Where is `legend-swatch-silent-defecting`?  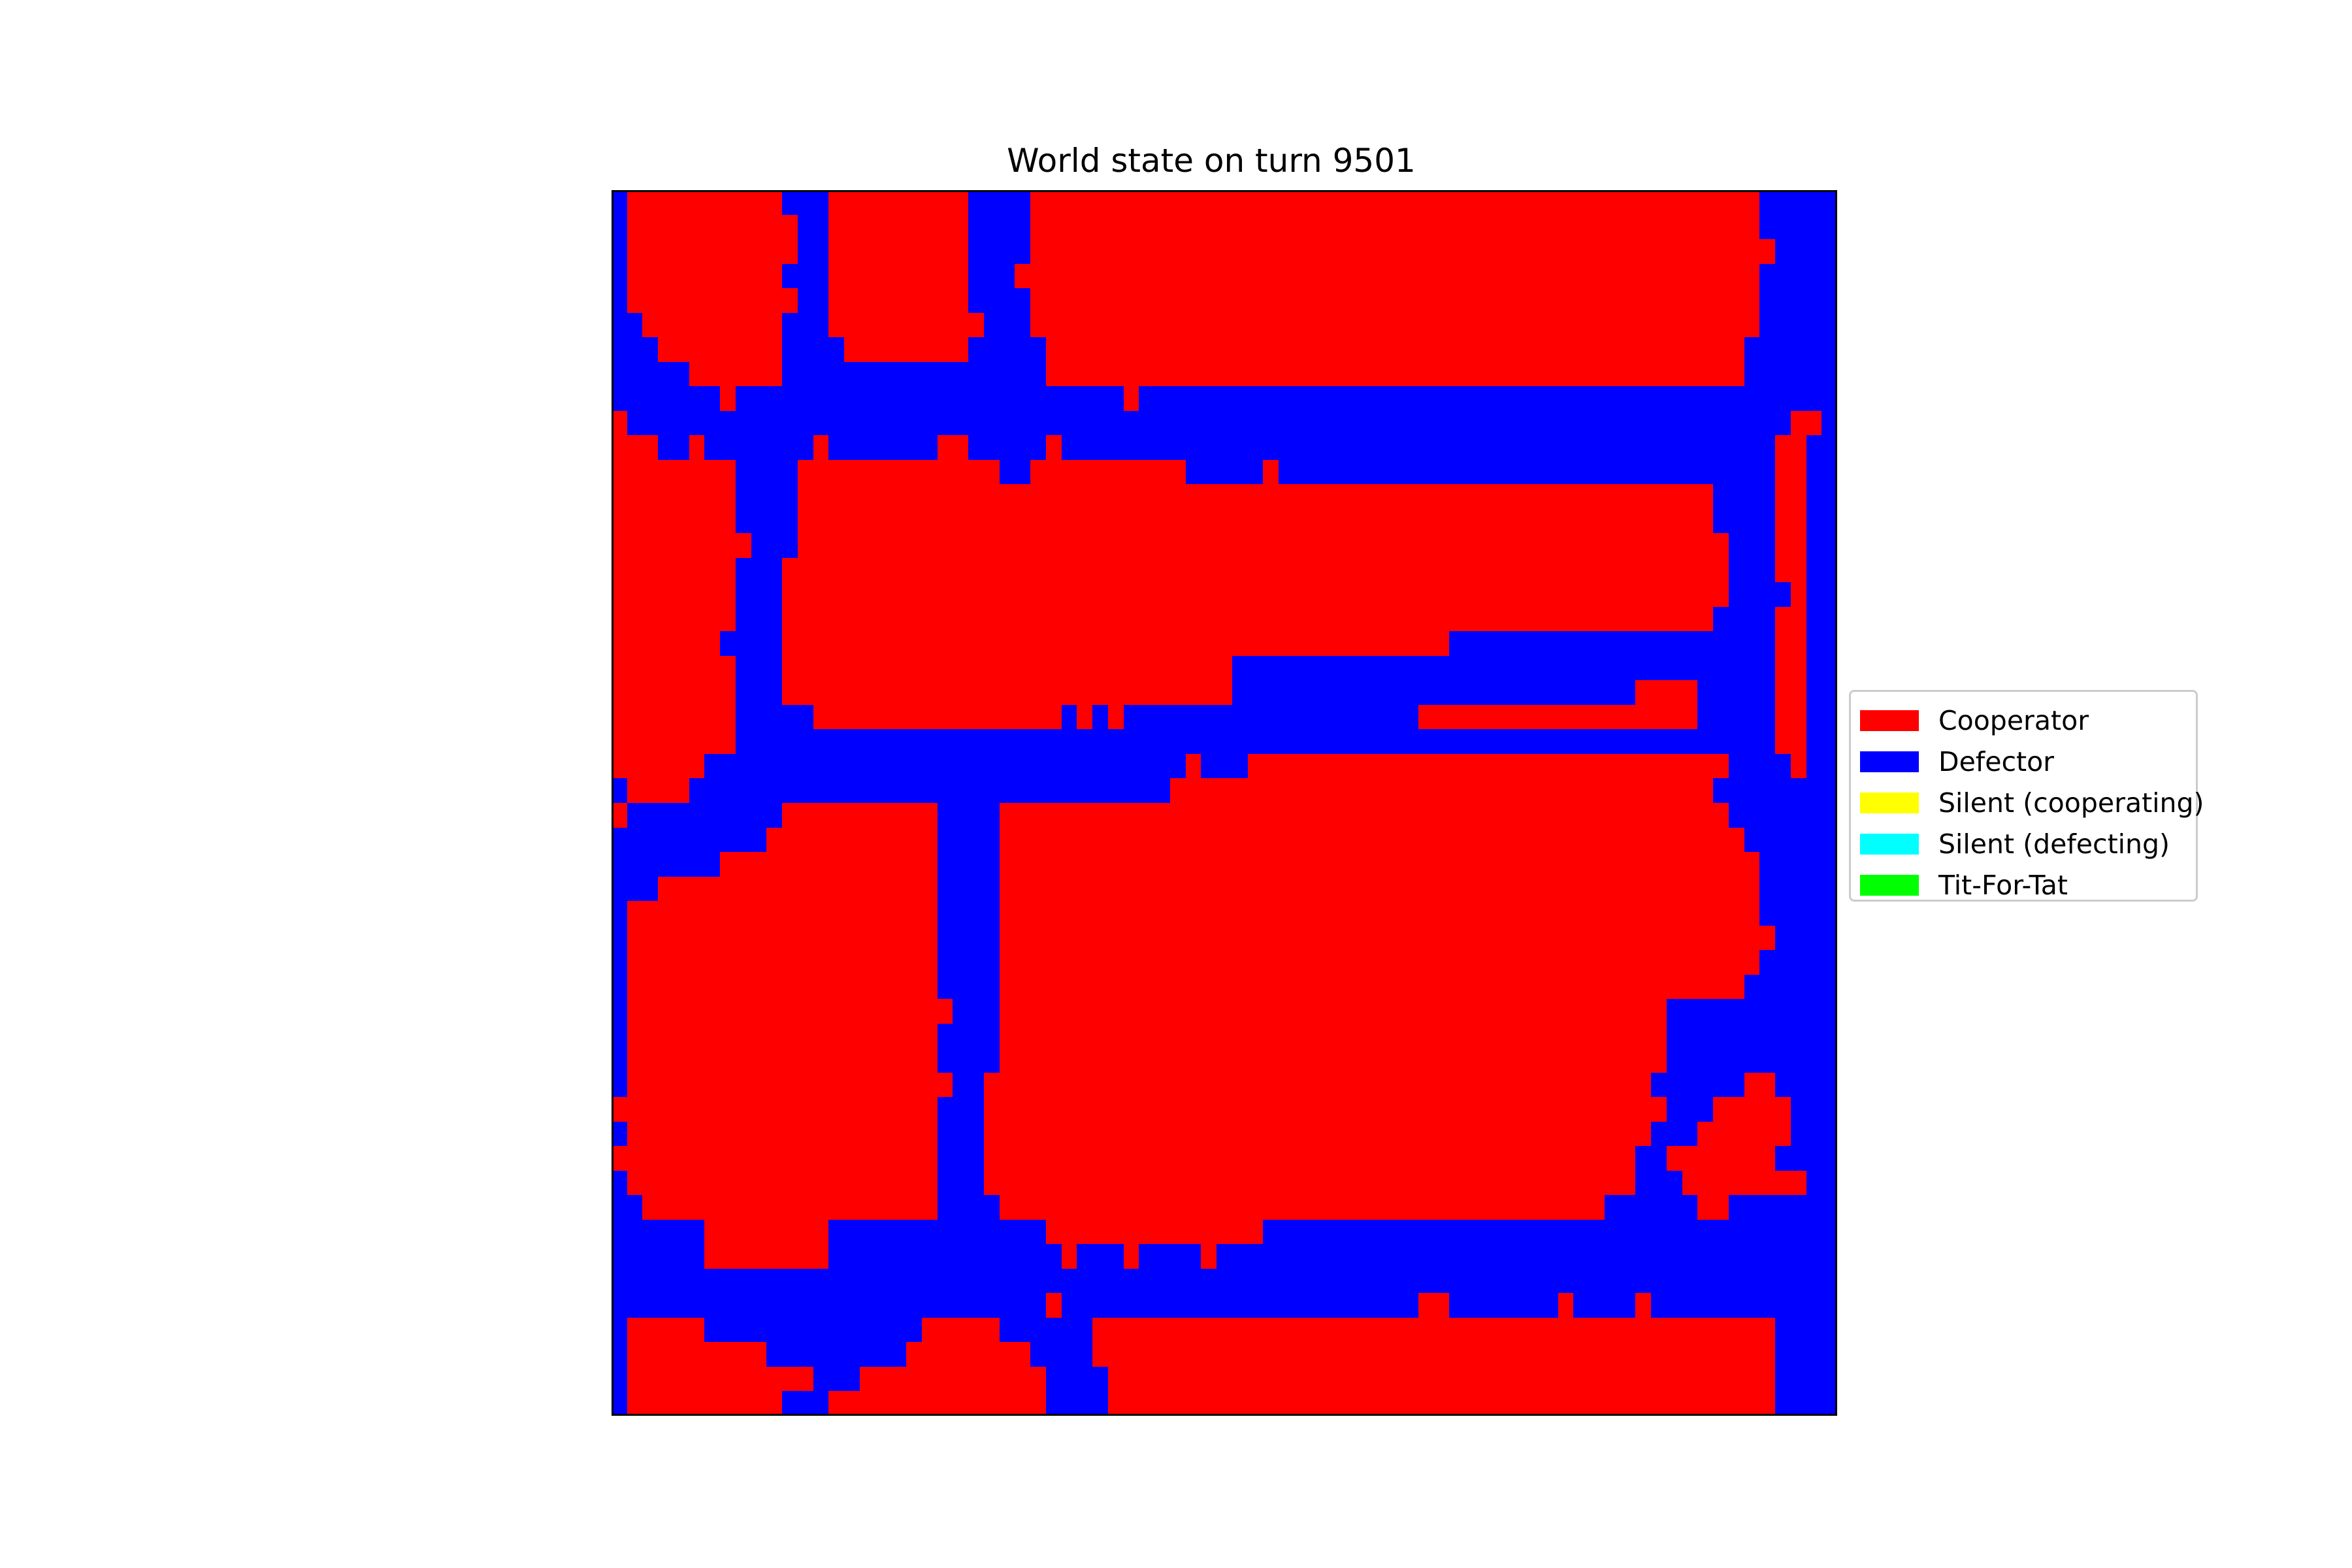 legend-swatch-silent-defecting is located at coordinates (1889, 844).